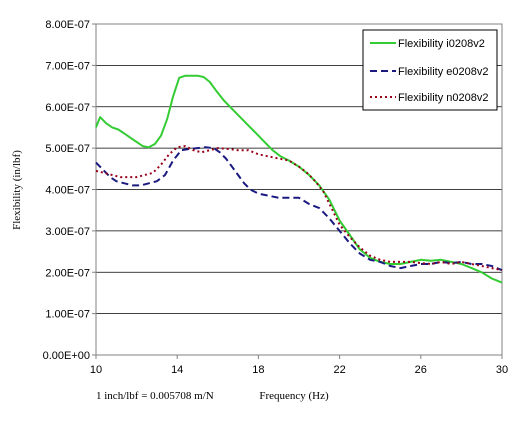 This screenshot has width=524, height=421. Describe the element at coordinates (177, 370) in the screenshot. I see `x-tick-label-1: 14` at that location.